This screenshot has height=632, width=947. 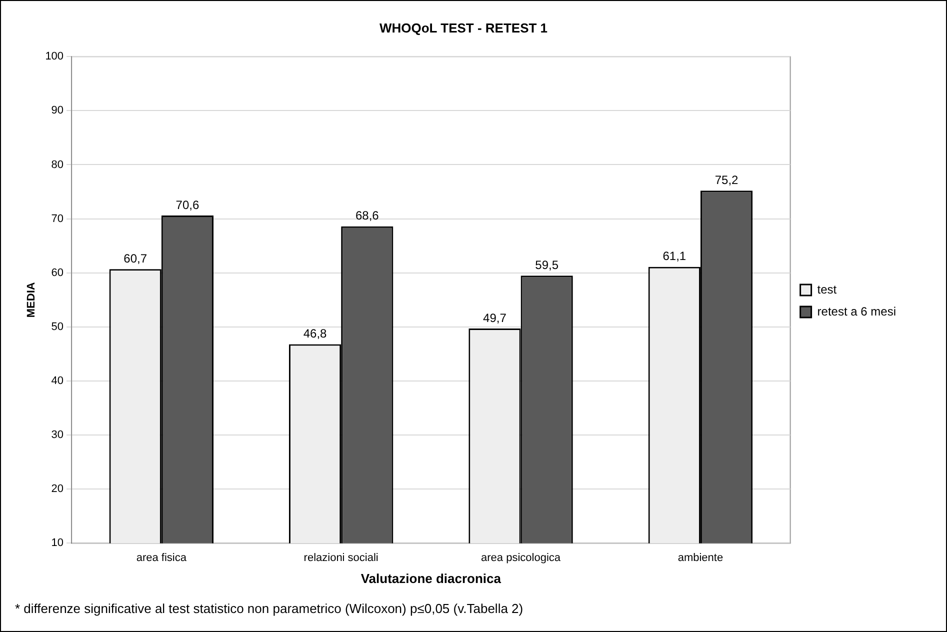 What do you see at coordinates (856, 311) in the screenshot?
I see `legend-label: retest a 6 mesi` at bounding box center [856, 311].